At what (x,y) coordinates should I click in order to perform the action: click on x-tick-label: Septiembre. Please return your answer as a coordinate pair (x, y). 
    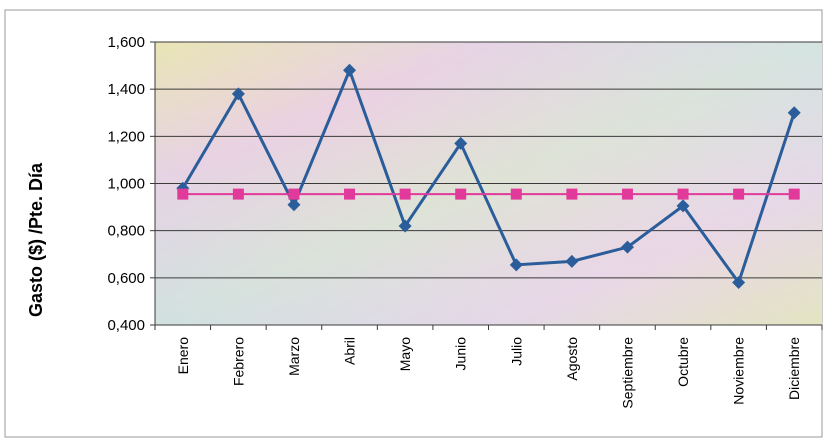
    Looking at the image, I should click on (627, 373).